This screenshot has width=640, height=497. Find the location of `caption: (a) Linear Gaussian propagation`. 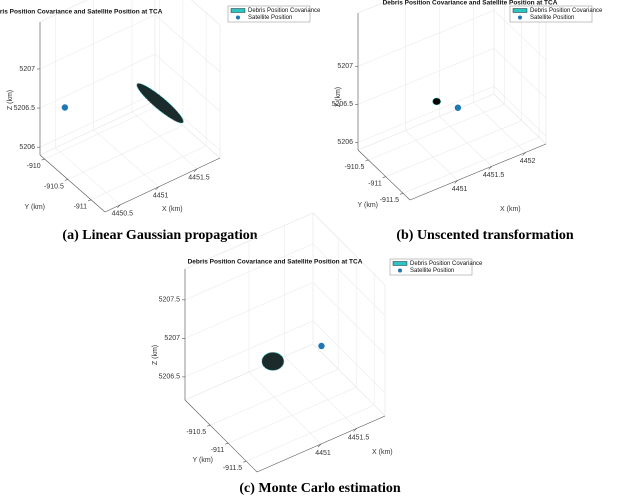

caption: (a) Linear Gaussian propagation is located at coordinates (159, 235).